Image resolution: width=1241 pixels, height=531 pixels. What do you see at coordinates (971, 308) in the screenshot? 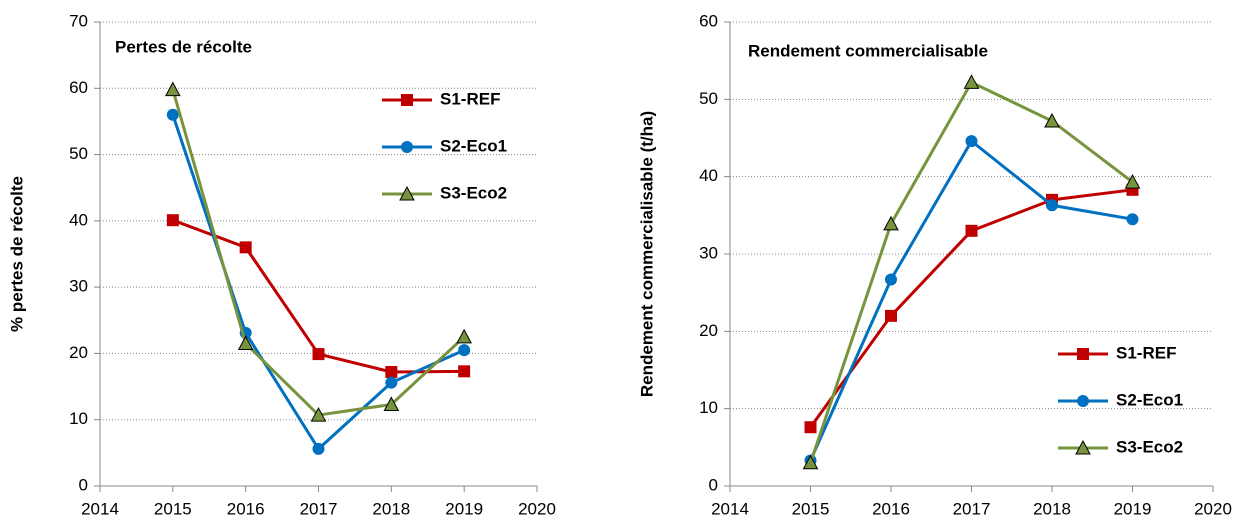
I see `series` at bounding box center [971, 308].